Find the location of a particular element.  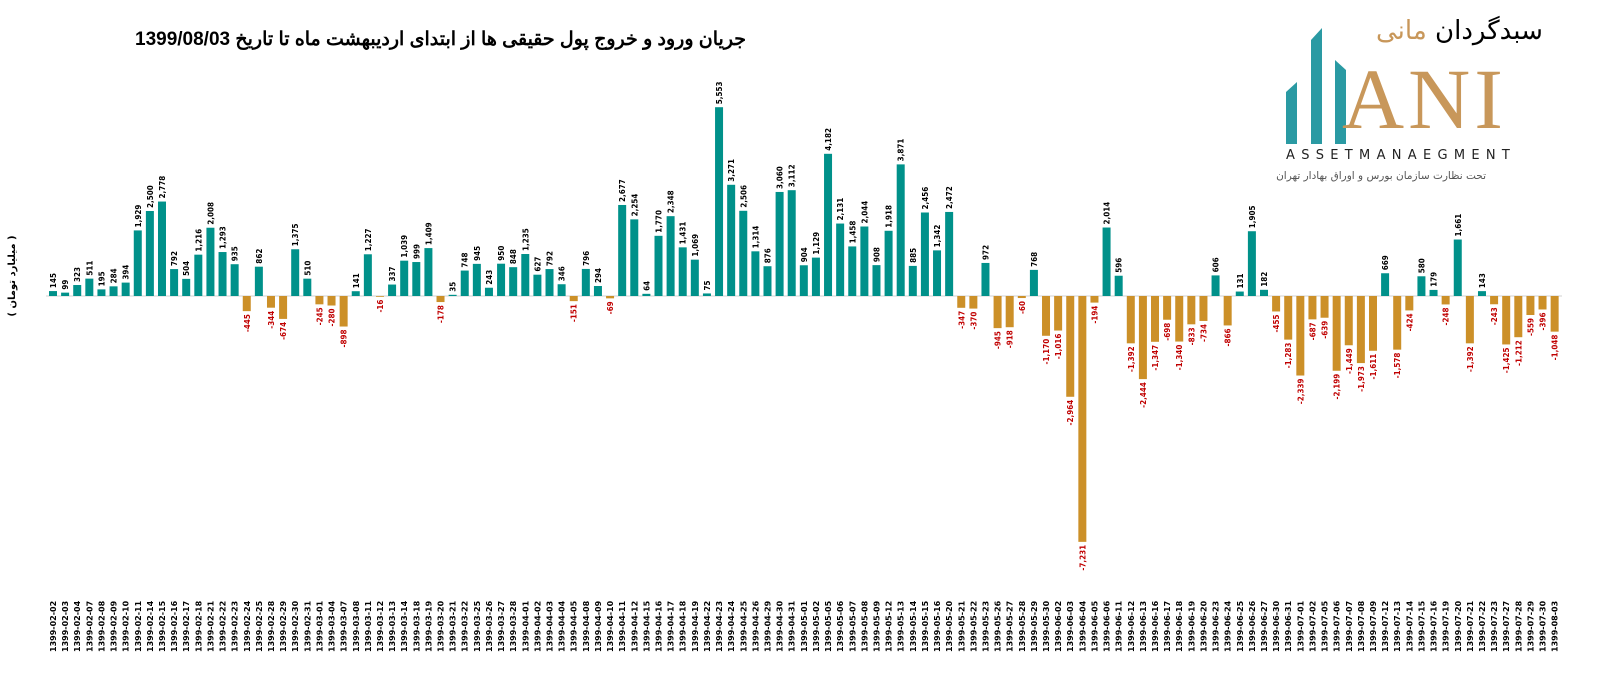

data-label: 627 is located at coordinates (537, 264).